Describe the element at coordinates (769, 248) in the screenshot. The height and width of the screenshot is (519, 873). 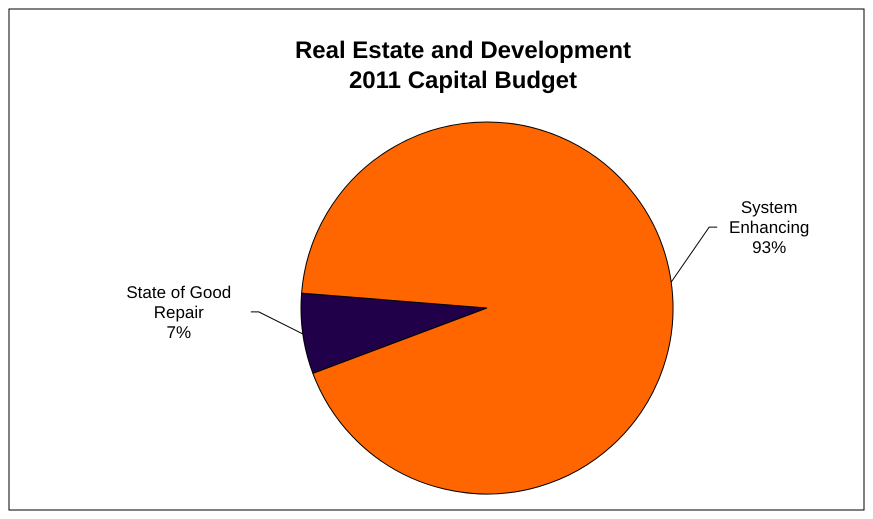
I see `data-label: 93%` at that location.